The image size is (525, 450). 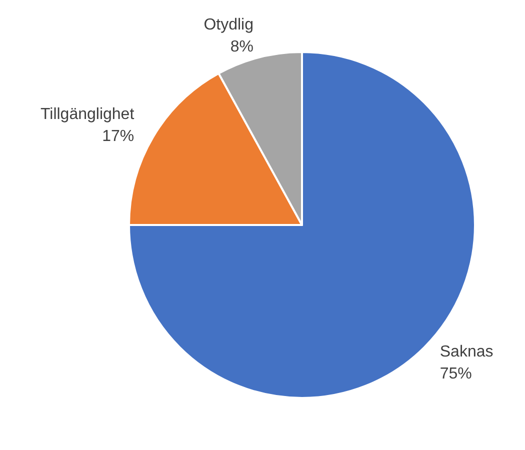 I want to click on slice-label: Otydlig, so click(x=229, y=25).